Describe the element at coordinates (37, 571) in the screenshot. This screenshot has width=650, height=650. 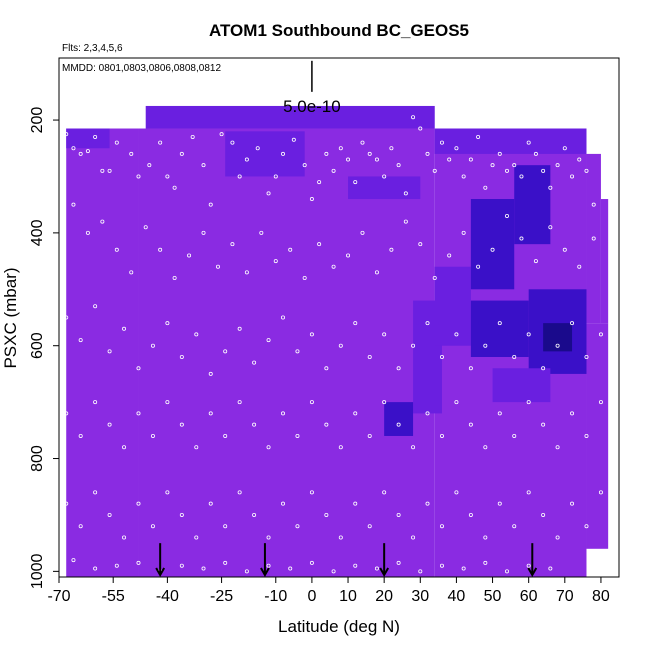
I see `y-tick-label: 1000` at that location.